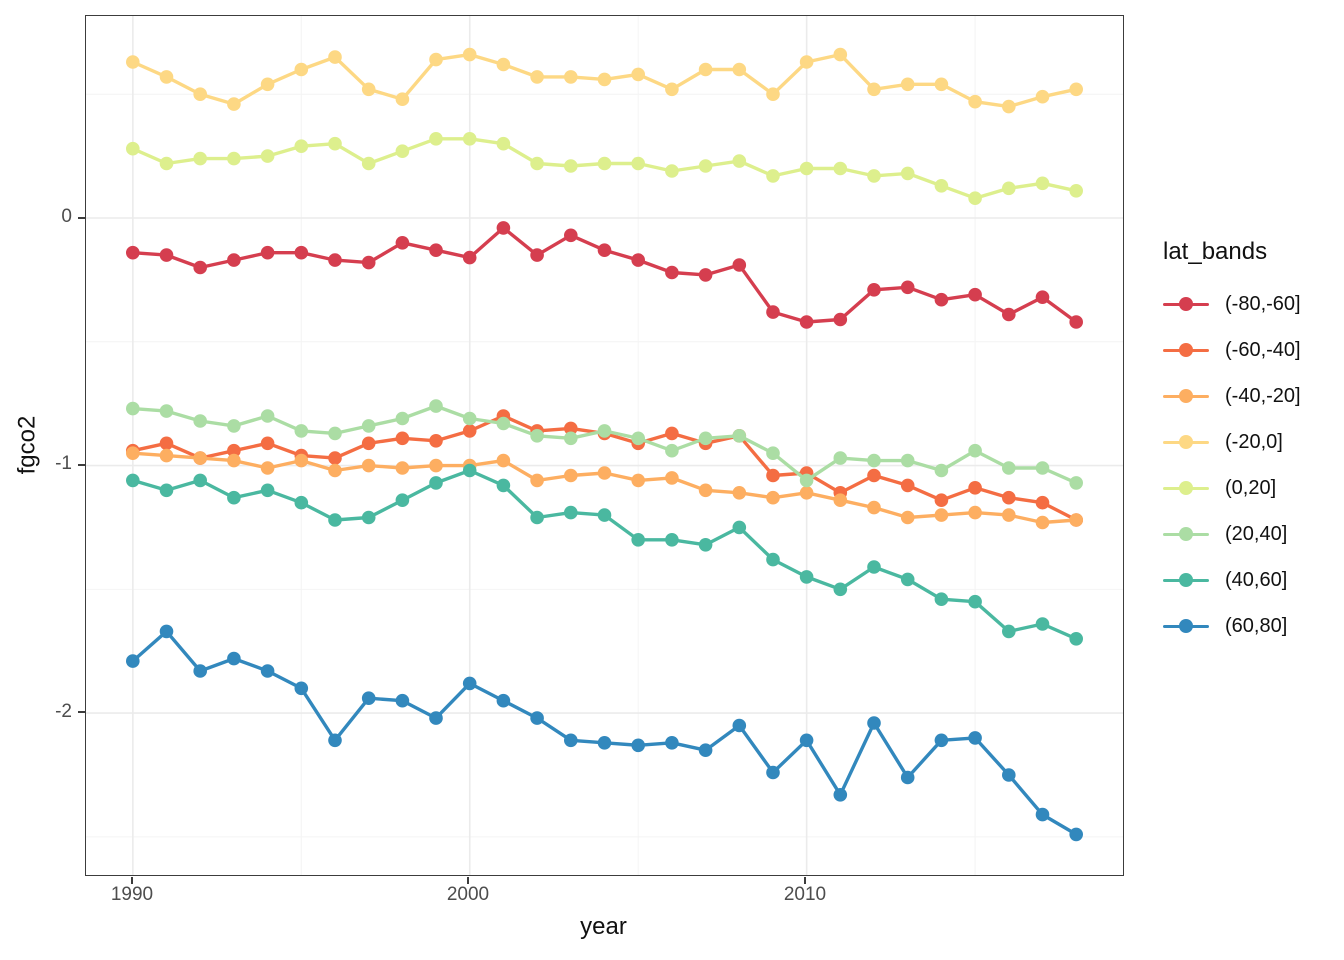  Describe the element at coordinates (941, 500) in the screenshot. I see `data-point-(-60,-40]-2014` at that location.